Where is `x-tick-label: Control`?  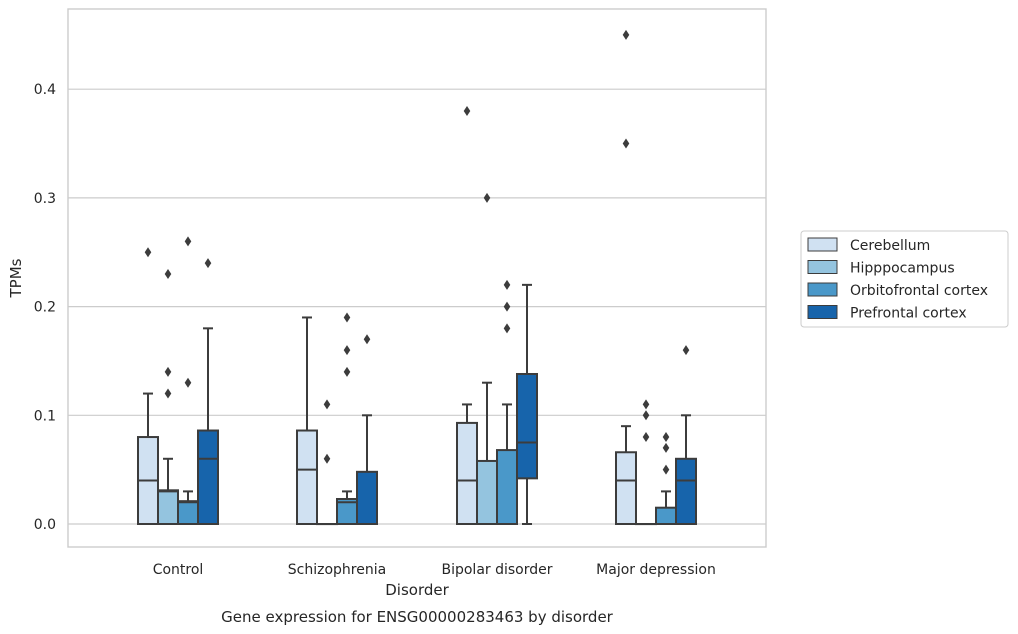 x-tick-label: Control is located at coordinates (178, 570).